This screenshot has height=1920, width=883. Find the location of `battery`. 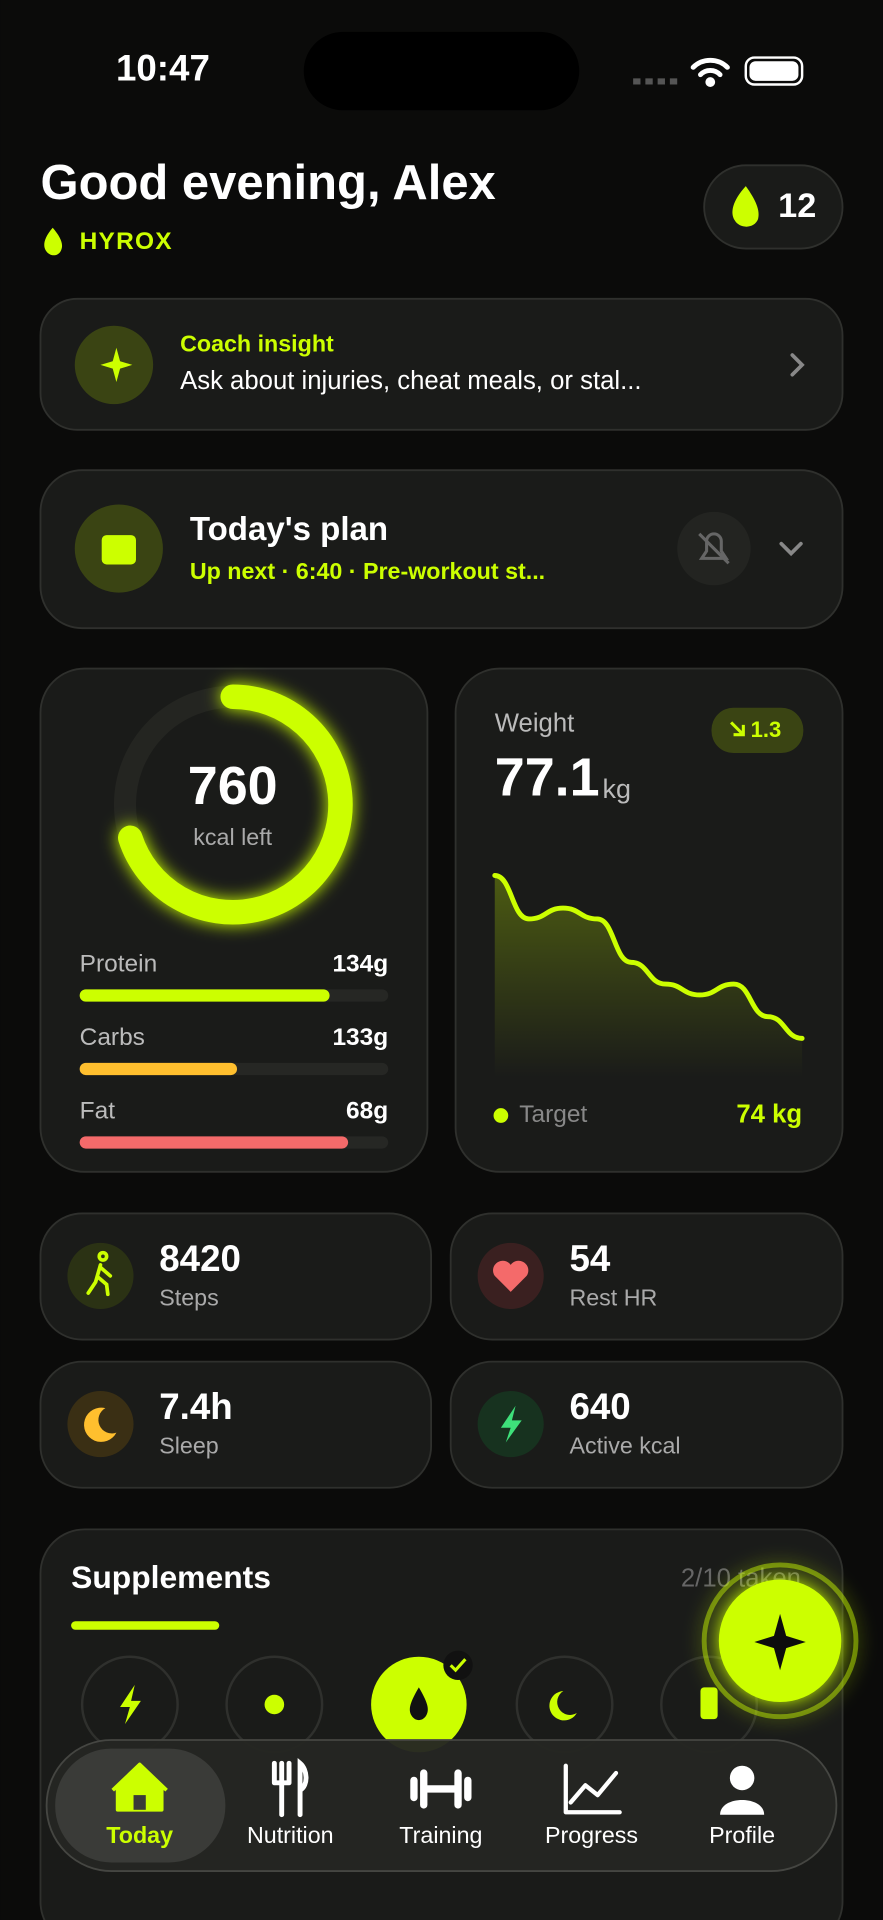

battery is located at coordinates (774, 71).